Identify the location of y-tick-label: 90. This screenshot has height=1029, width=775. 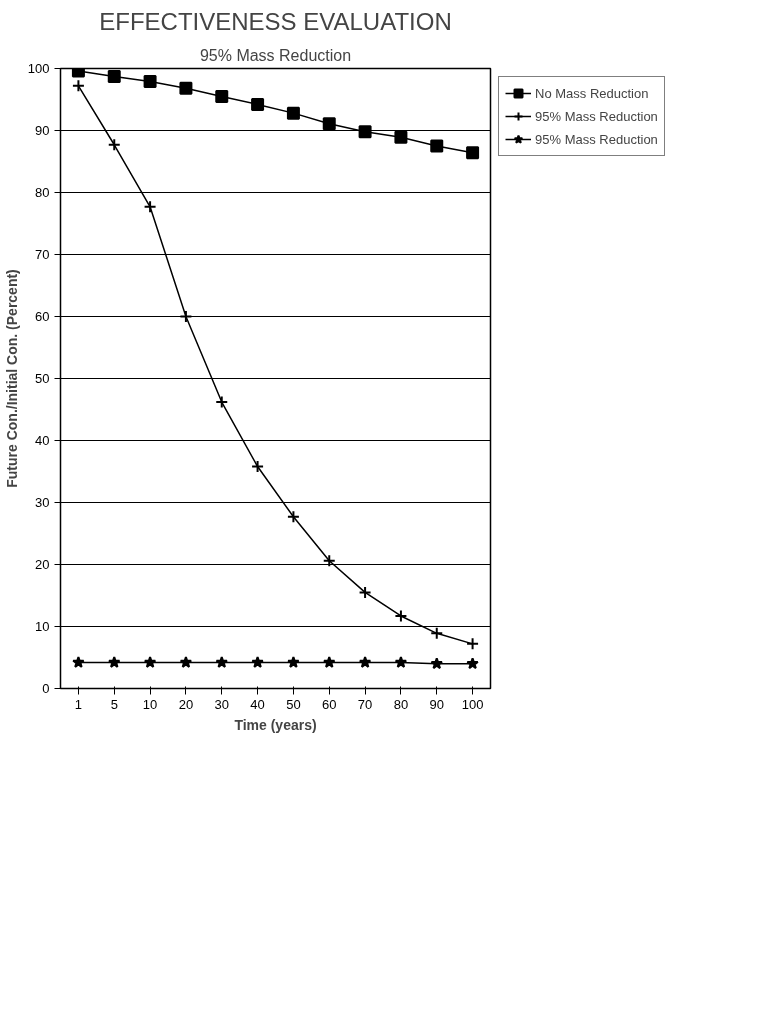
(42, 130).